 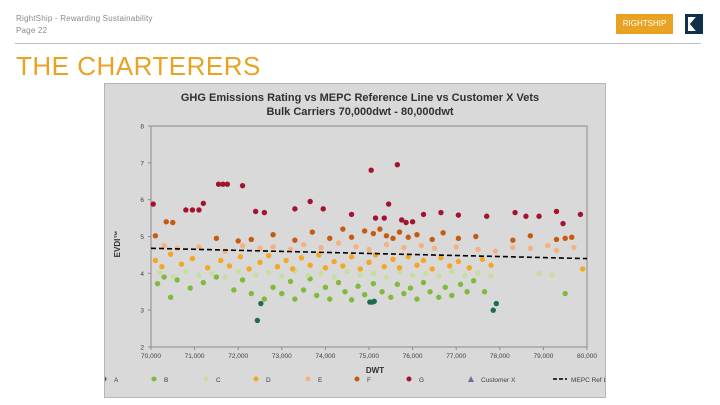 What do you see at coordinates (166, 380) in the screenshot?
I see `legend-label: B` at bounding box center [166, 380].